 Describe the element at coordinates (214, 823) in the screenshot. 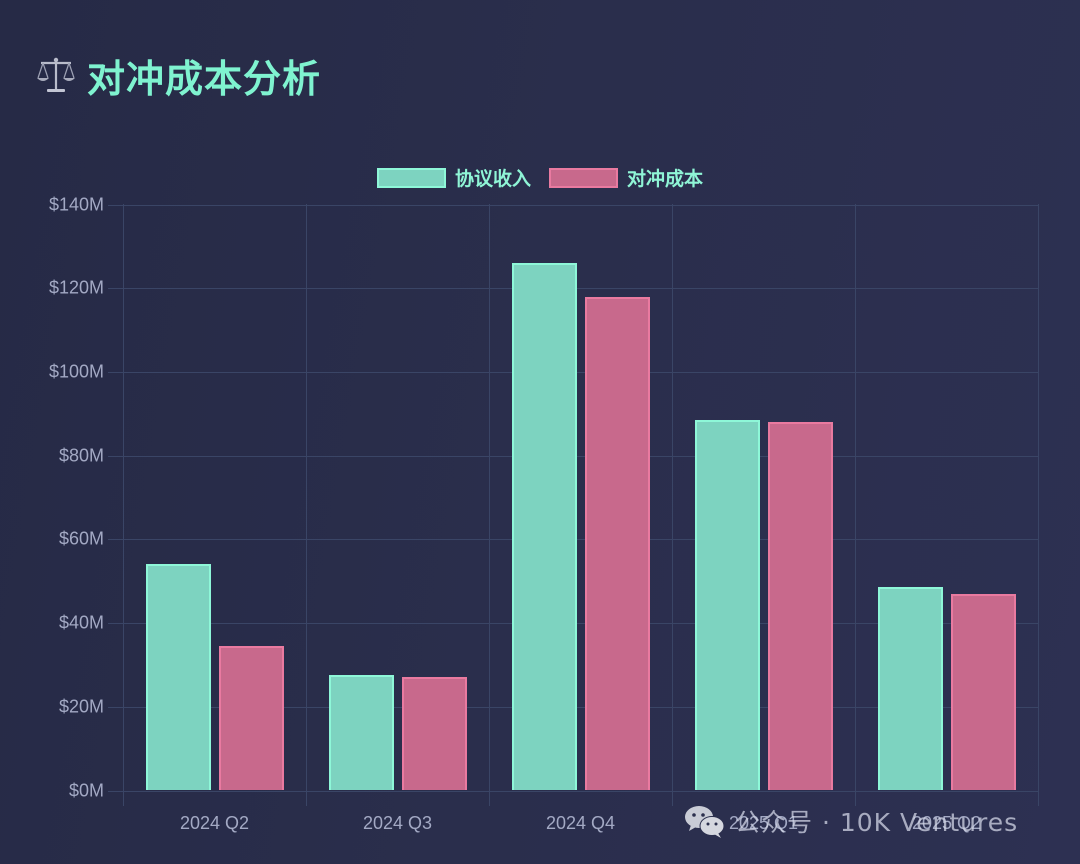

I see `x-axis-tick-label: 2024 Q2` at that location.